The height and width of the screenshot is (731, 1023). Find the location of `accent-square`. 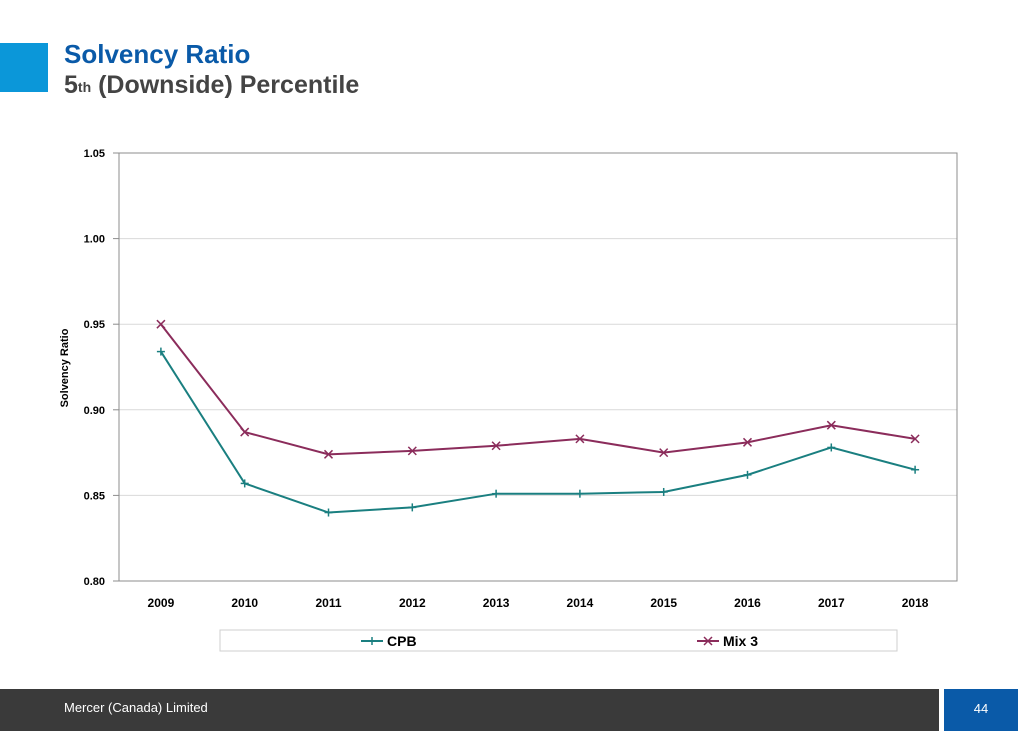

accent-square is located at coordinates (24, 67).